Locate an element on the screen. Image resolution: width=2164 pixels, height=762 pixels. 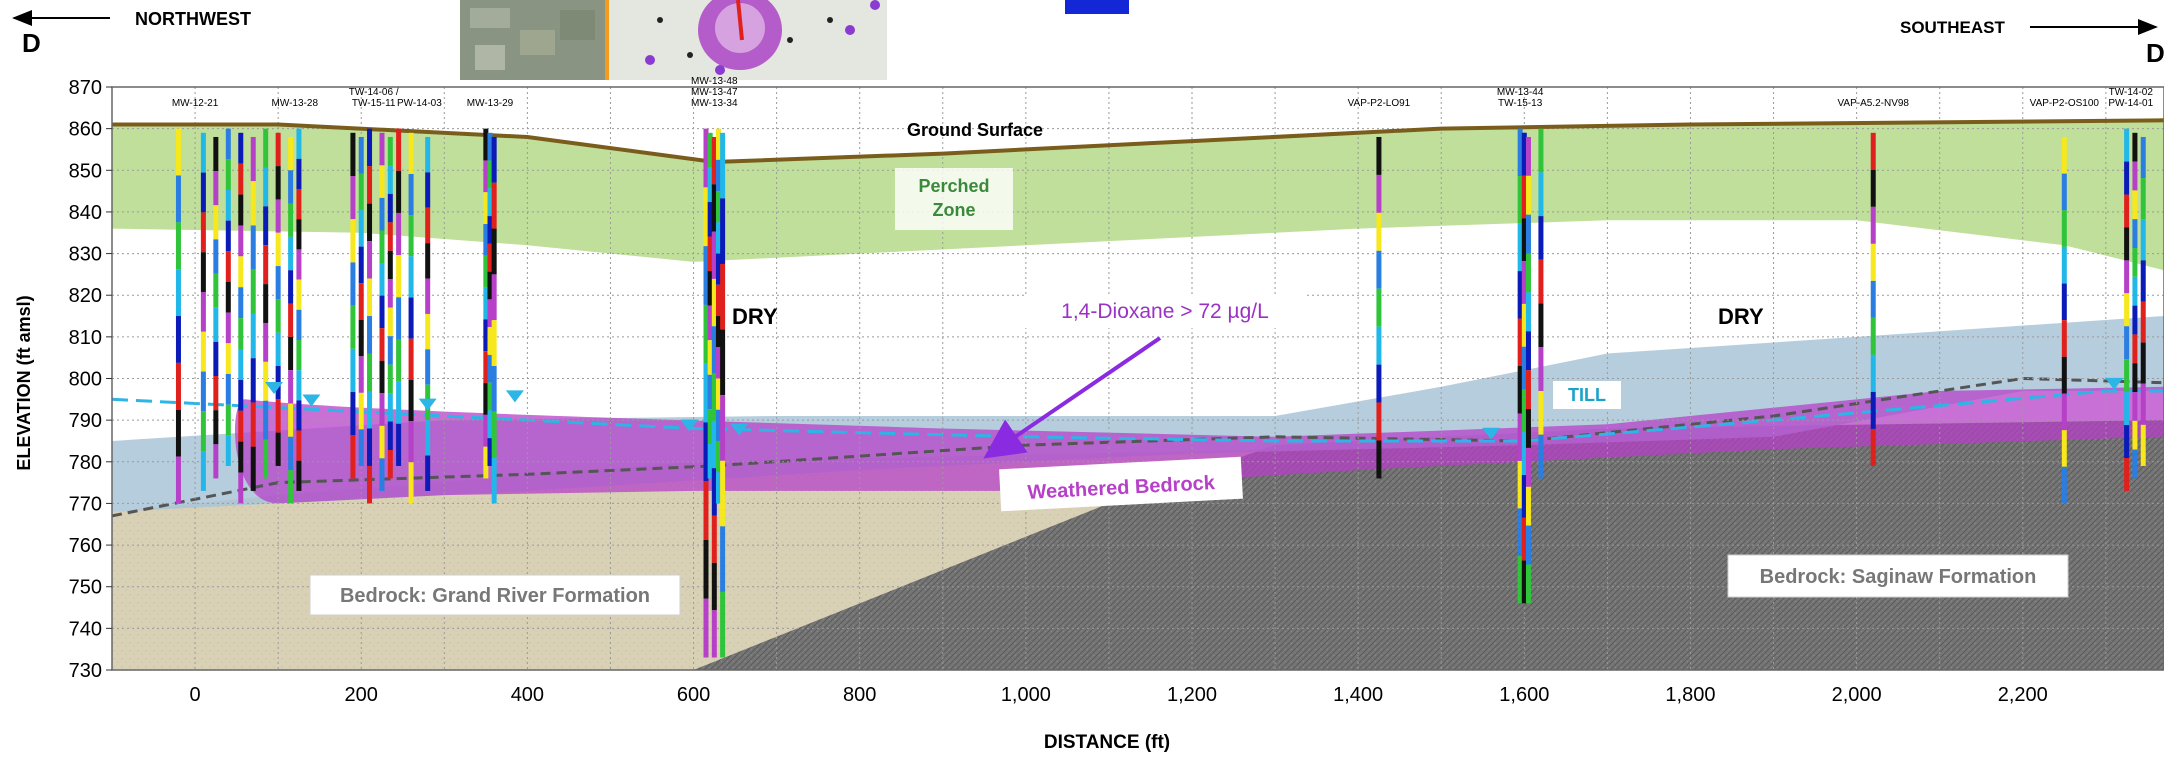
y-tick-label: 840 is located at coordinates (85, 213).